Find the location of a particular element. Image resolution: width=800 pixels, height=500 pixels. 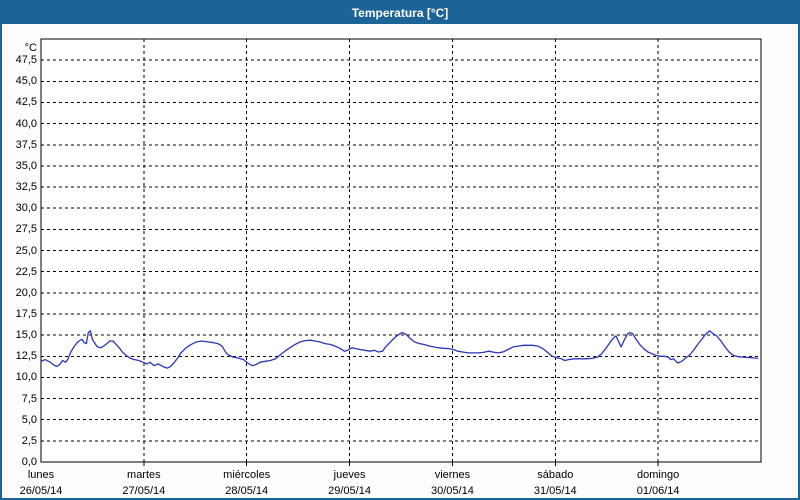

x-day-name: miércoles is located at coordinates (247, 475).